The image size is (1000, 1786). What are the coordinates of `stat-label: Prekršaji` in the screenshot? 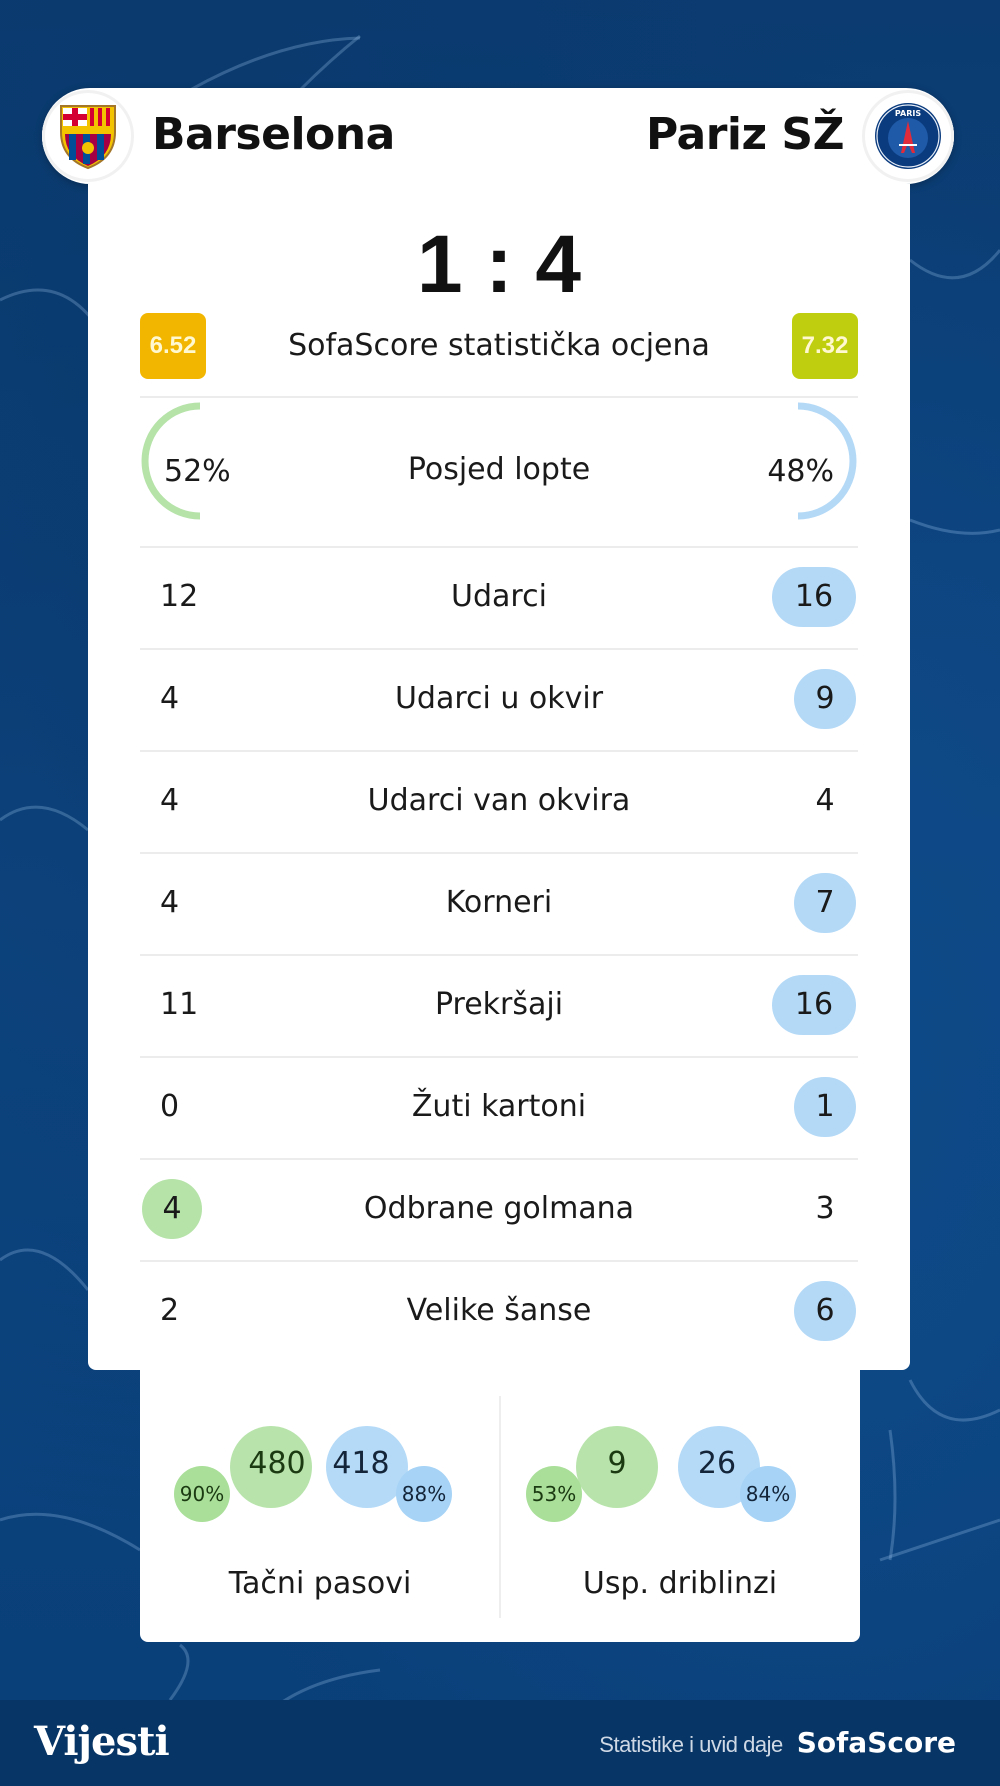 It's located at (499, 1004).